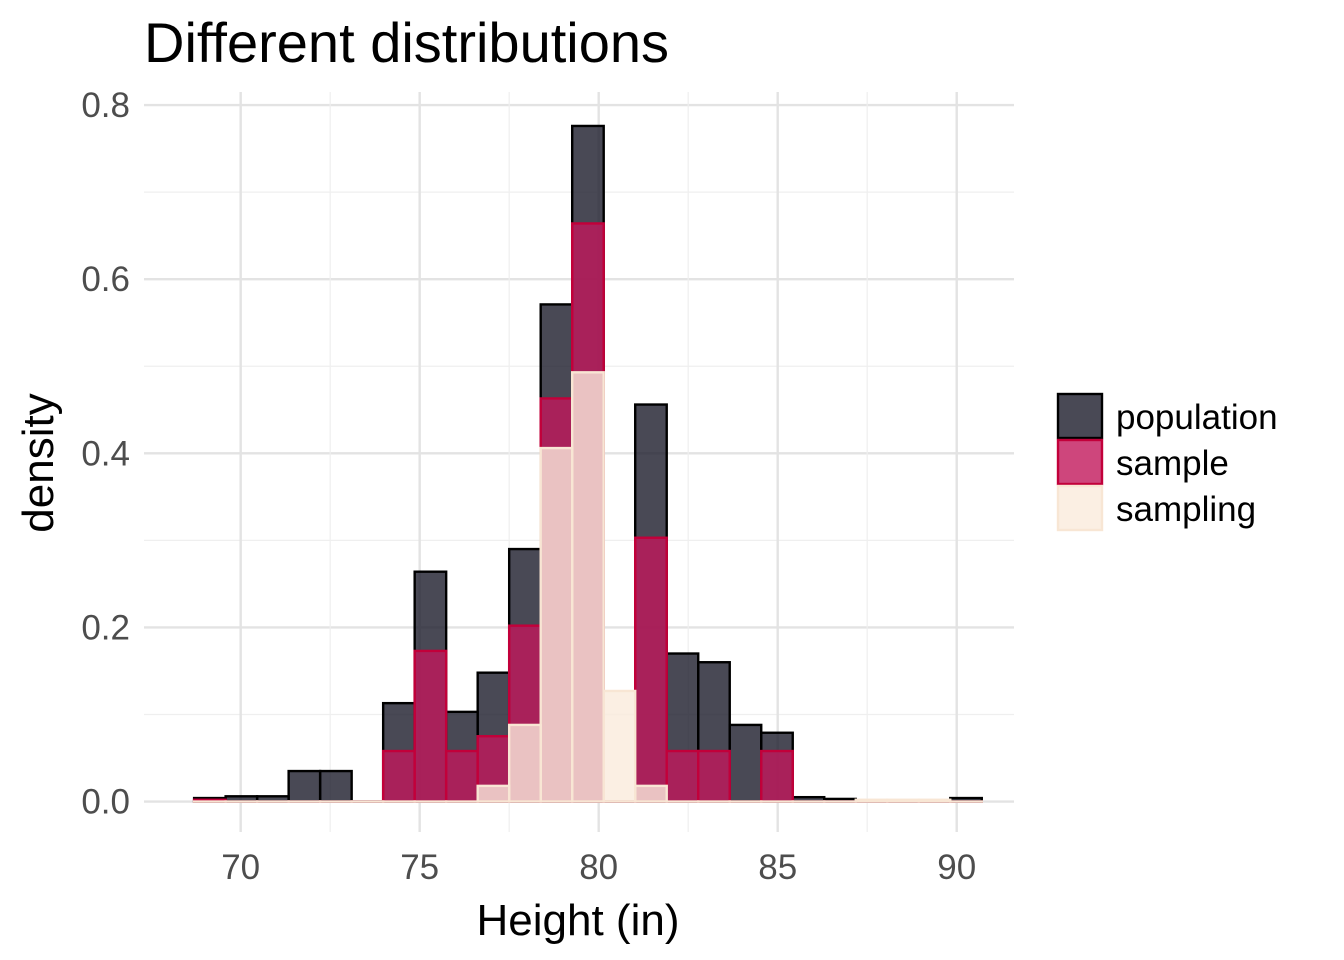 Image resolution: width=1344 pixels, height=960 pixels. What do you see at coordinates (240, 867) in the screenshot?
I see `x-tick-label: 70` at bounding box center [240, 867].